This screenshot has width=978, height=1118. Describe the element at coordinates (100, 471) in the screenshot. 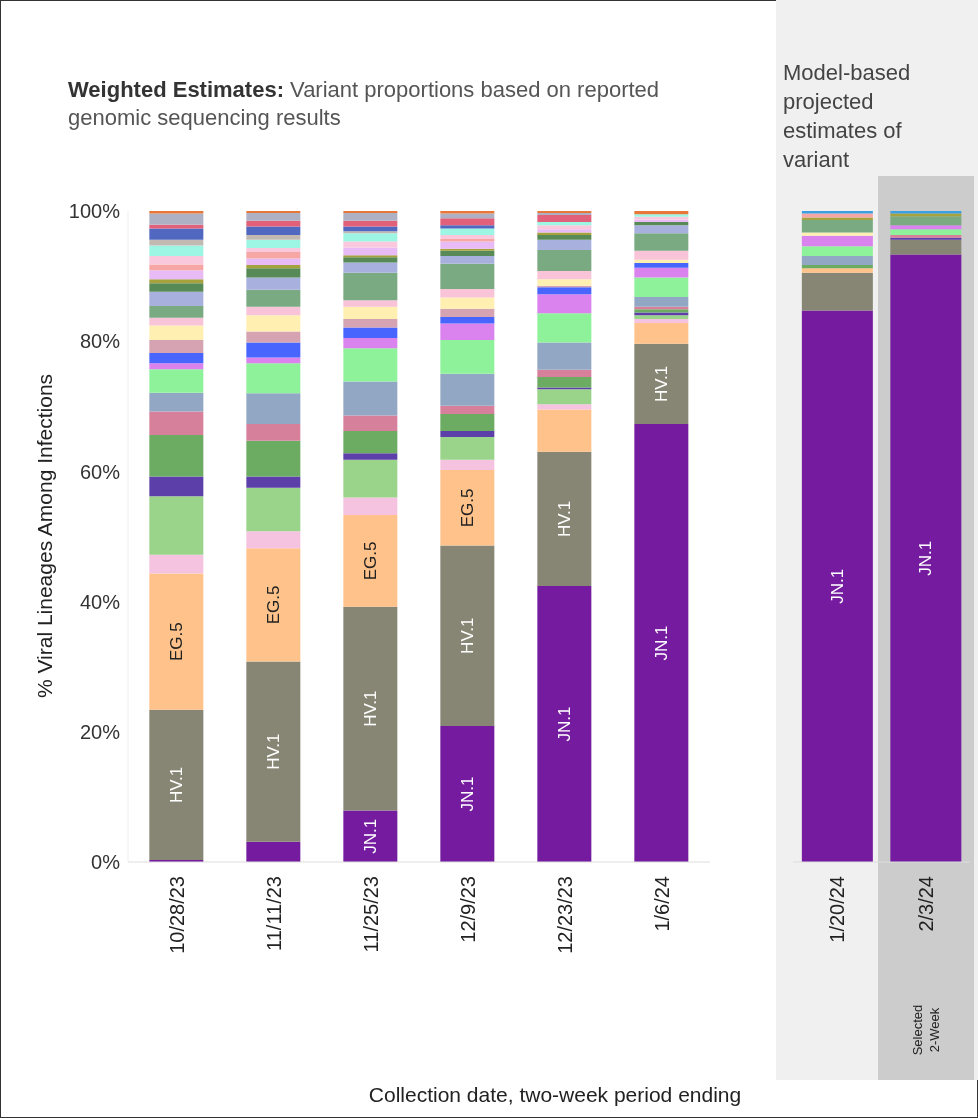

I see `y-tick-label: 60%` at that location.